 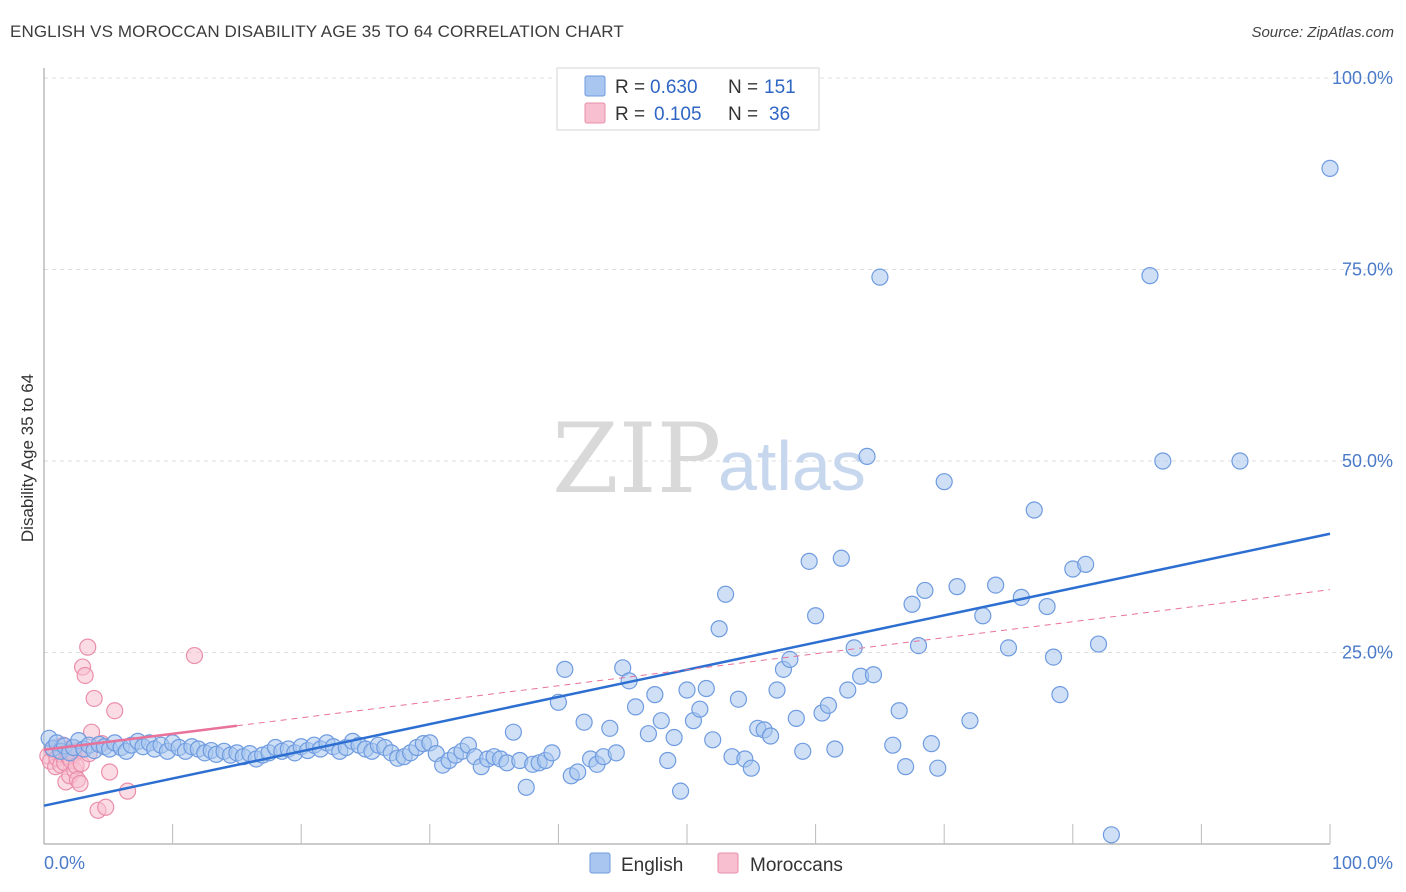 What do you see at coordinates (1362, 365) in the screenshot?
I see `y-tick-labels: 100.0% 75.0% 50.0% 25.0%` at bounding box center [1362, 365].